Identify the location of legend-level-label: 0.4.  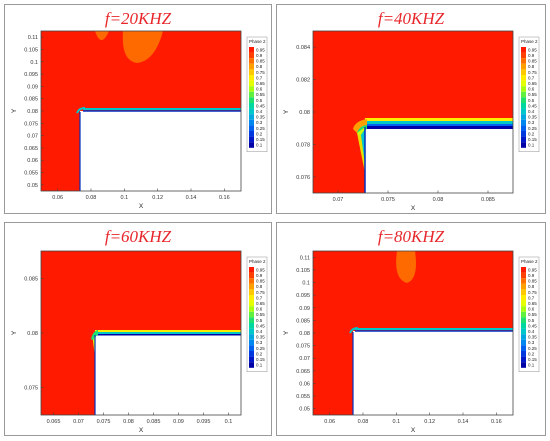
(531, 331).